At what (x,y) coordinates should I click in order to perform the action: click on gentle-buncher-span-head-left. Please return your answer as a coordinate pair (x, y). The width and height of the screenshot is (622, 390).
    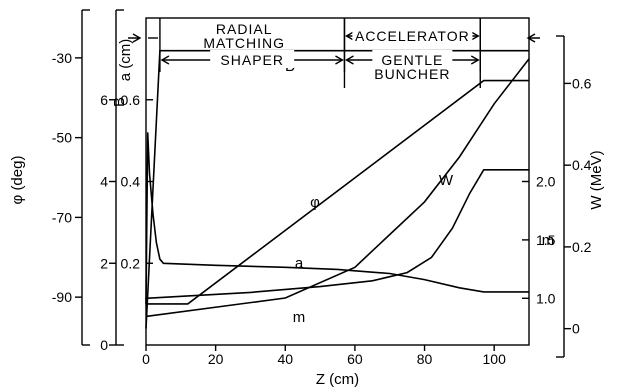
    Looking at the image, I should click on (349, 60).